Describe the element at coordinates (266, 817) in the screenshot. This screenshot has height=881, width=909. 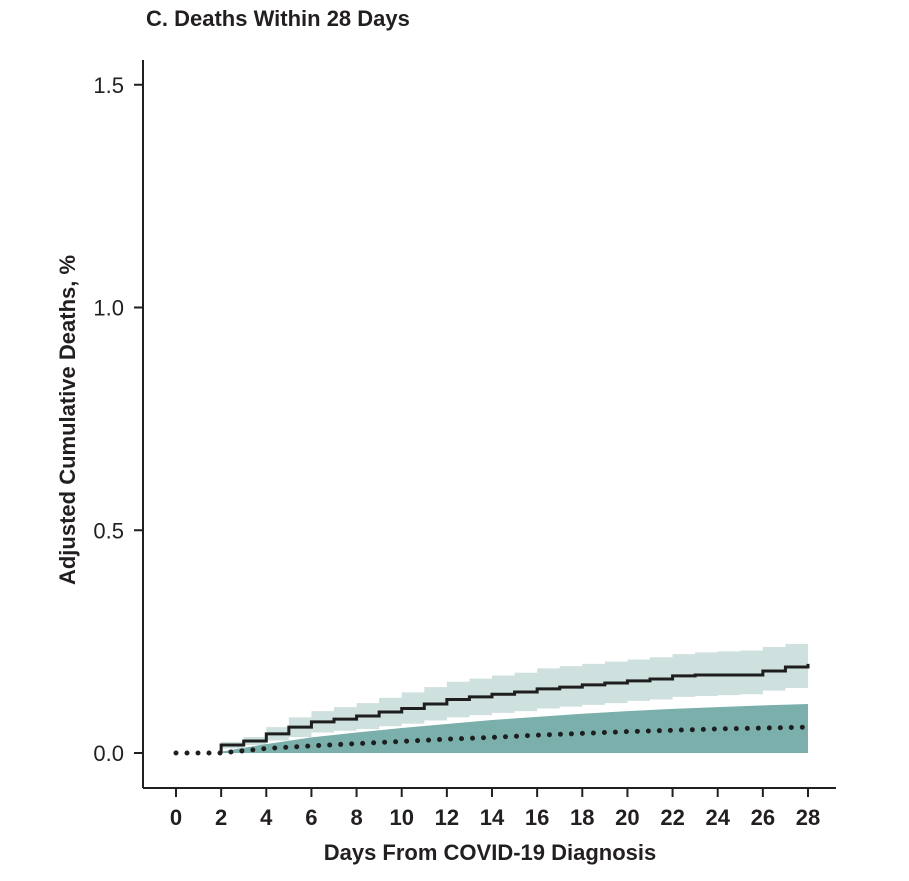
I see `x-tick-label: 4` at that location.